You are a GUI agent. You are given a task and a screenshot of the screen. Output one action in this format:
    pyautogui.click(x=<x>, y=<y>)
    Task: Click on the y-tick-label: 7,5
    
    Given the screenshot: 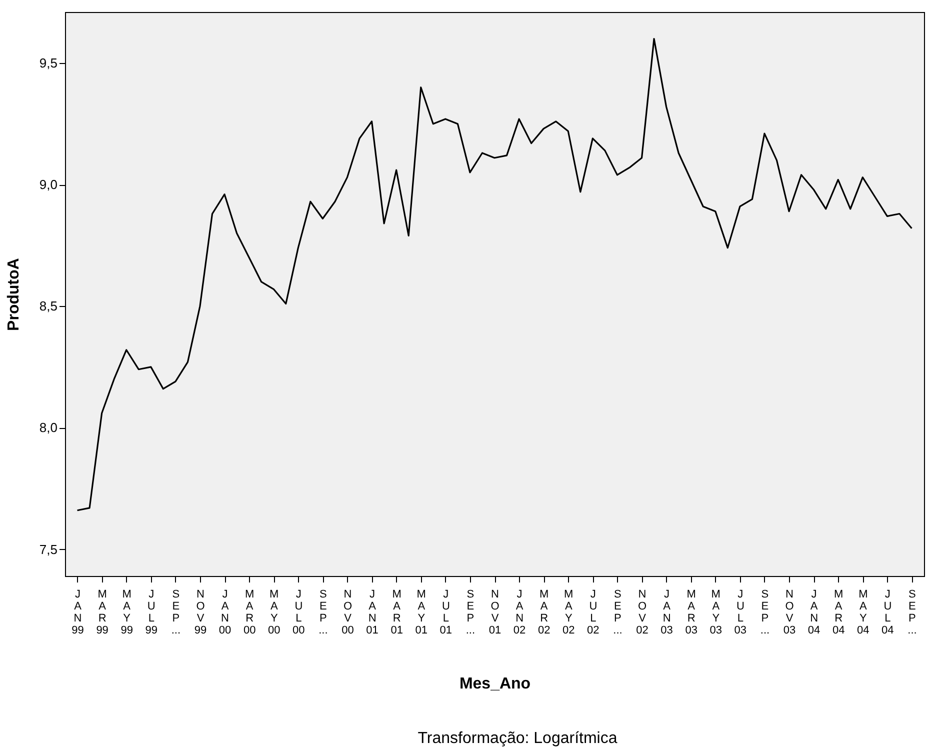 What is the action you would take?
    pyautogui.click(x=48, y=549)
    